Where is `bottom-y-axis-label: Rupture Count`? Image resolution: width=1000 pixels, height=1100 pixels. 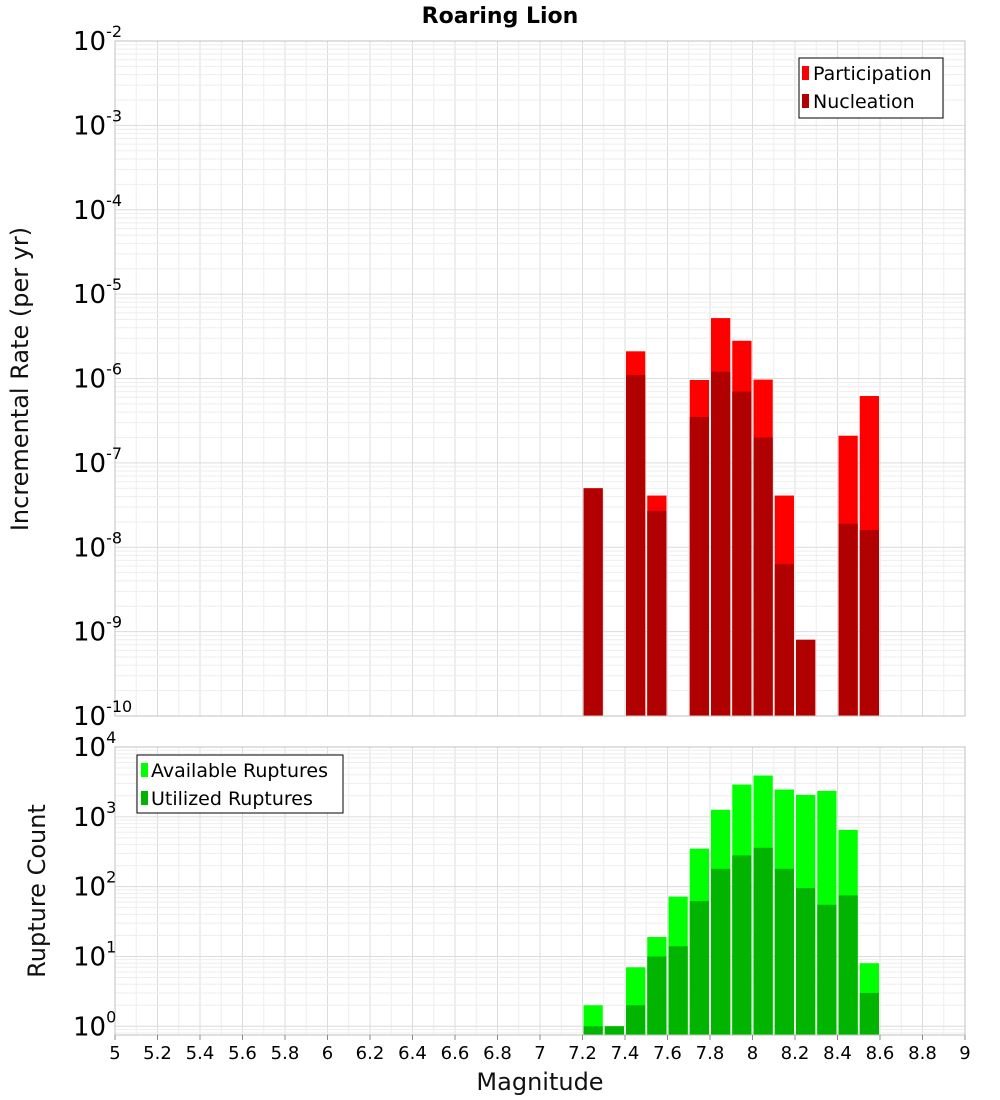 bottom-y-axis-label: Rupture Count is located at coordinates (37, 891).